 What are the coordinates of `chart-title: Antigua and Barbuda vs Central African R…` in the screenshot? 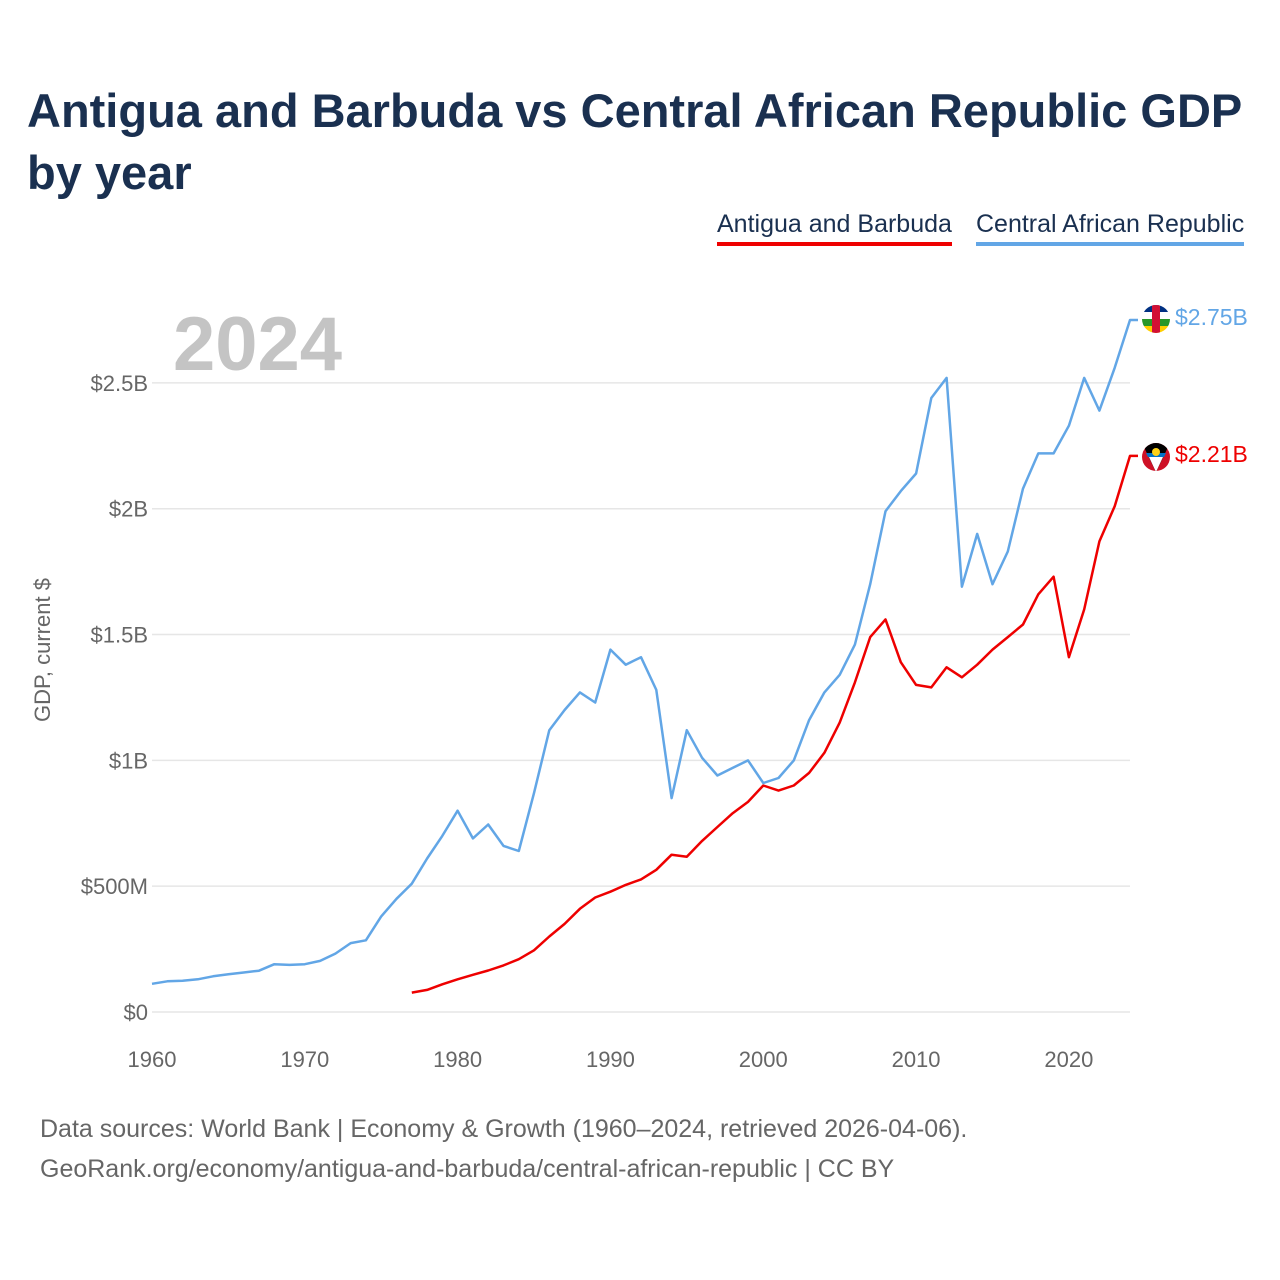 It's located at (634, 141).